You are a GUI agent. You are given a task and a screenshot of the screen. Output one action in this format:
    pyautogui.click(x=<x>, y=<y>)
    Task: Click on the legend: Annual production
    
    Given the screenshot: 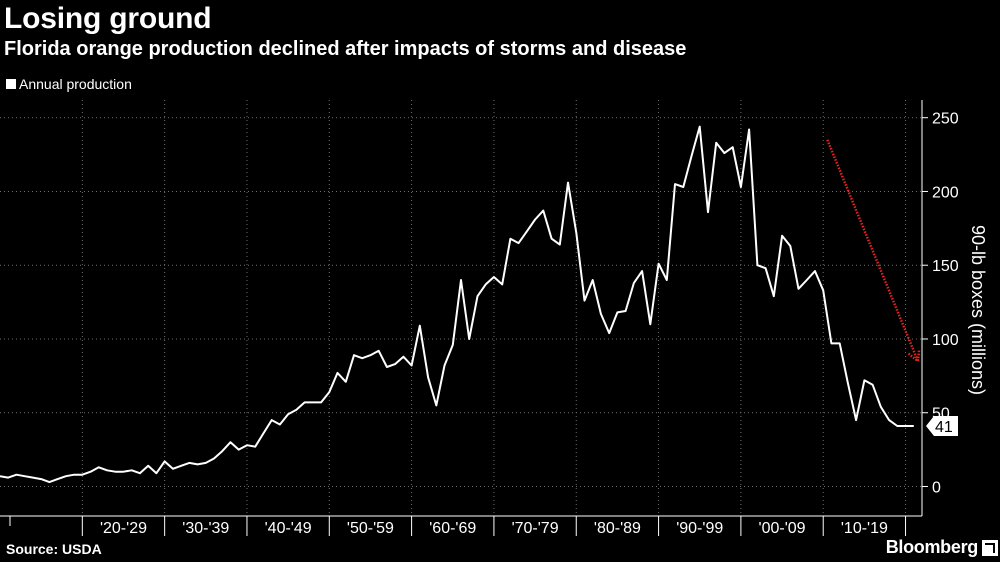 What is the action you would take?
    pyautogui.click(x=69, y=84)
    